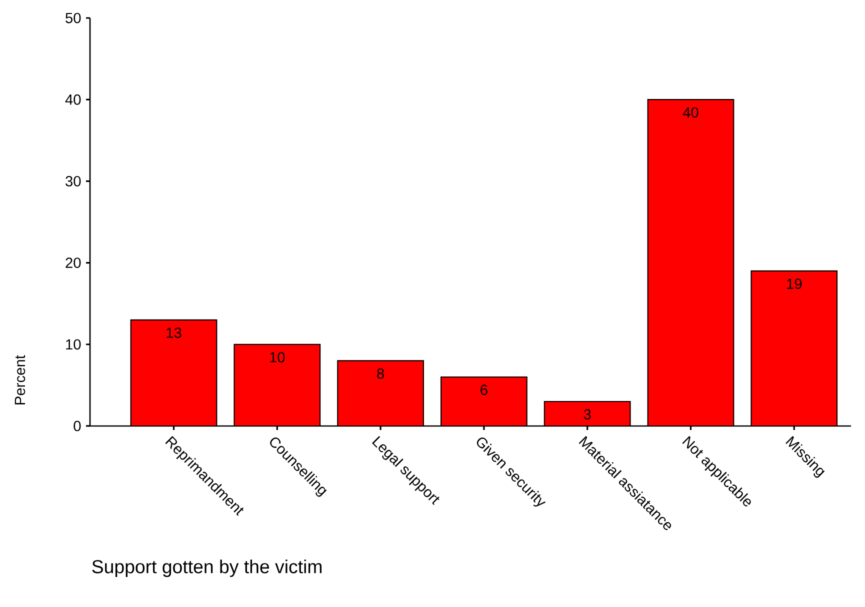  Describe the element at coordinates (690, 112) in the screenshot. I see `data-label: 40` at that location.